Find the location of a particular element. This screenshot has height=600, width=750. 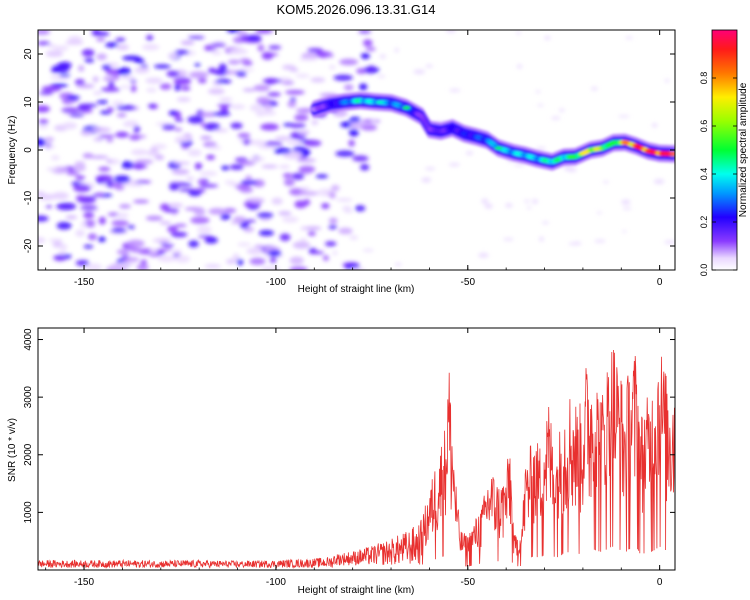

spectrogram-x-tick-label: -100 is located at coordinates (276, 282).